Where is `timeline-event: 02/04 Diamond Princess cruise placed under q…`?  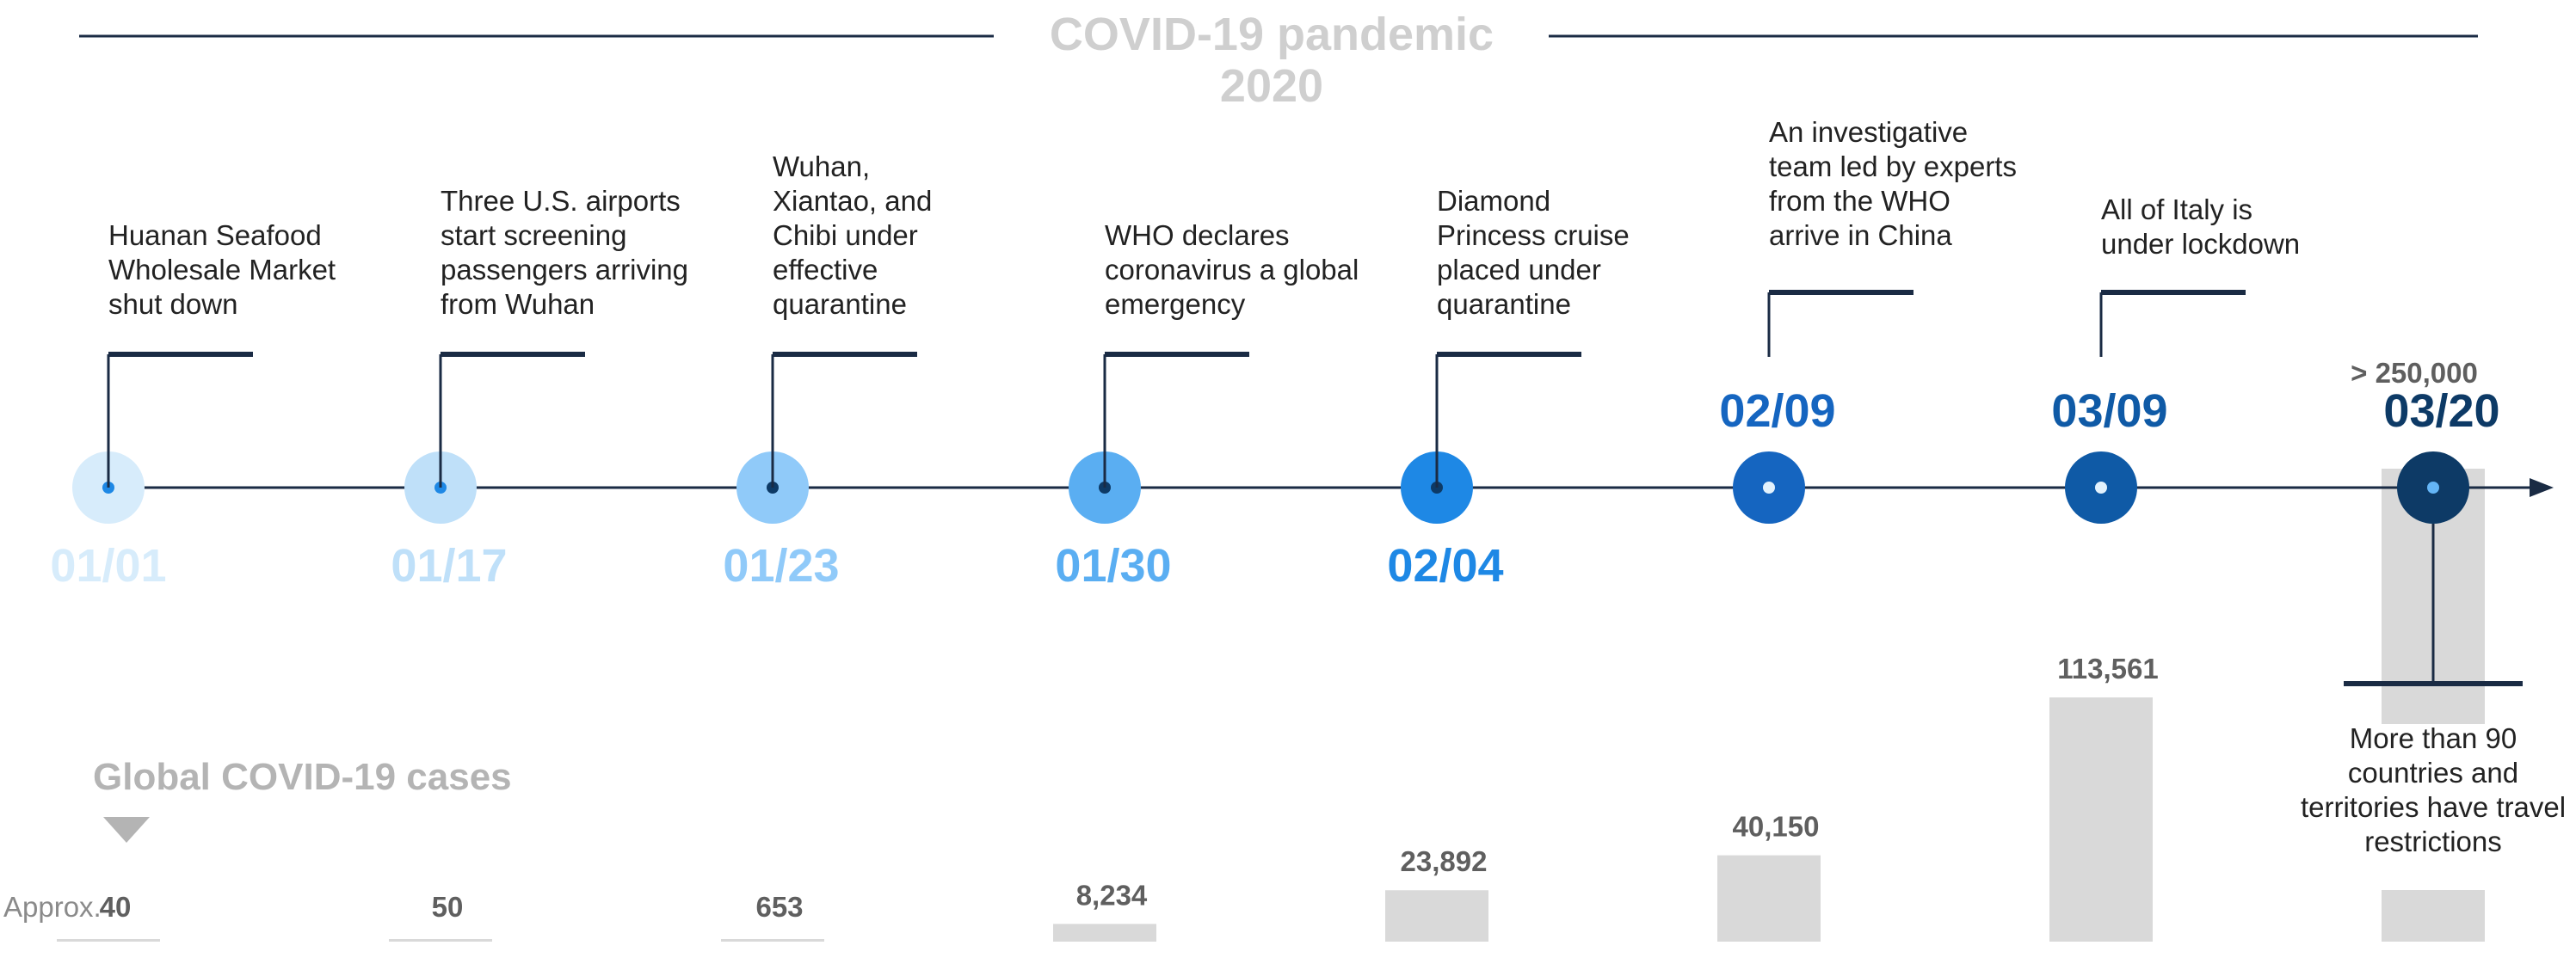
timeline-event: 02/04 Diamond Princess cruise placed under q… is located at coordinates (1508, 388).